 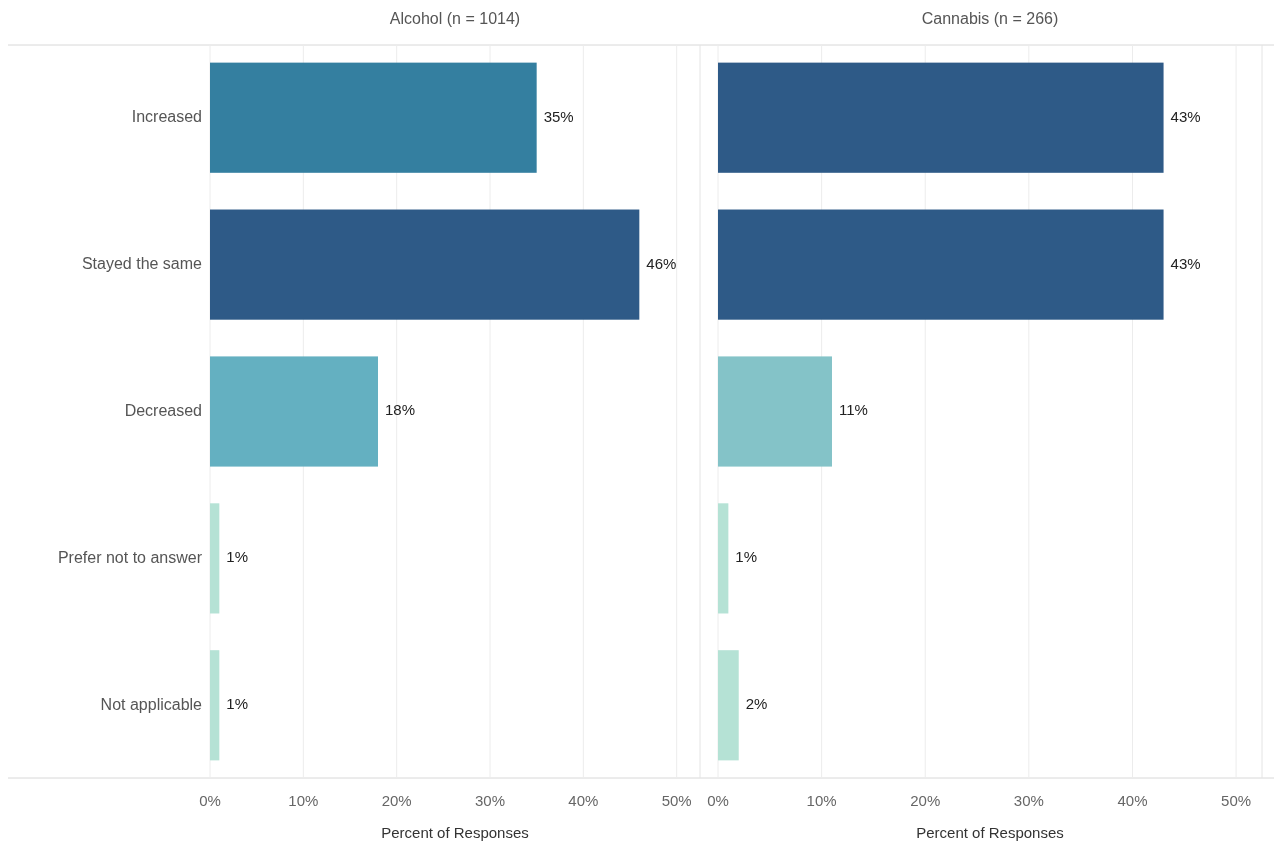 I want to click on y-tick-label: Increased, so click(x=166, y=116).